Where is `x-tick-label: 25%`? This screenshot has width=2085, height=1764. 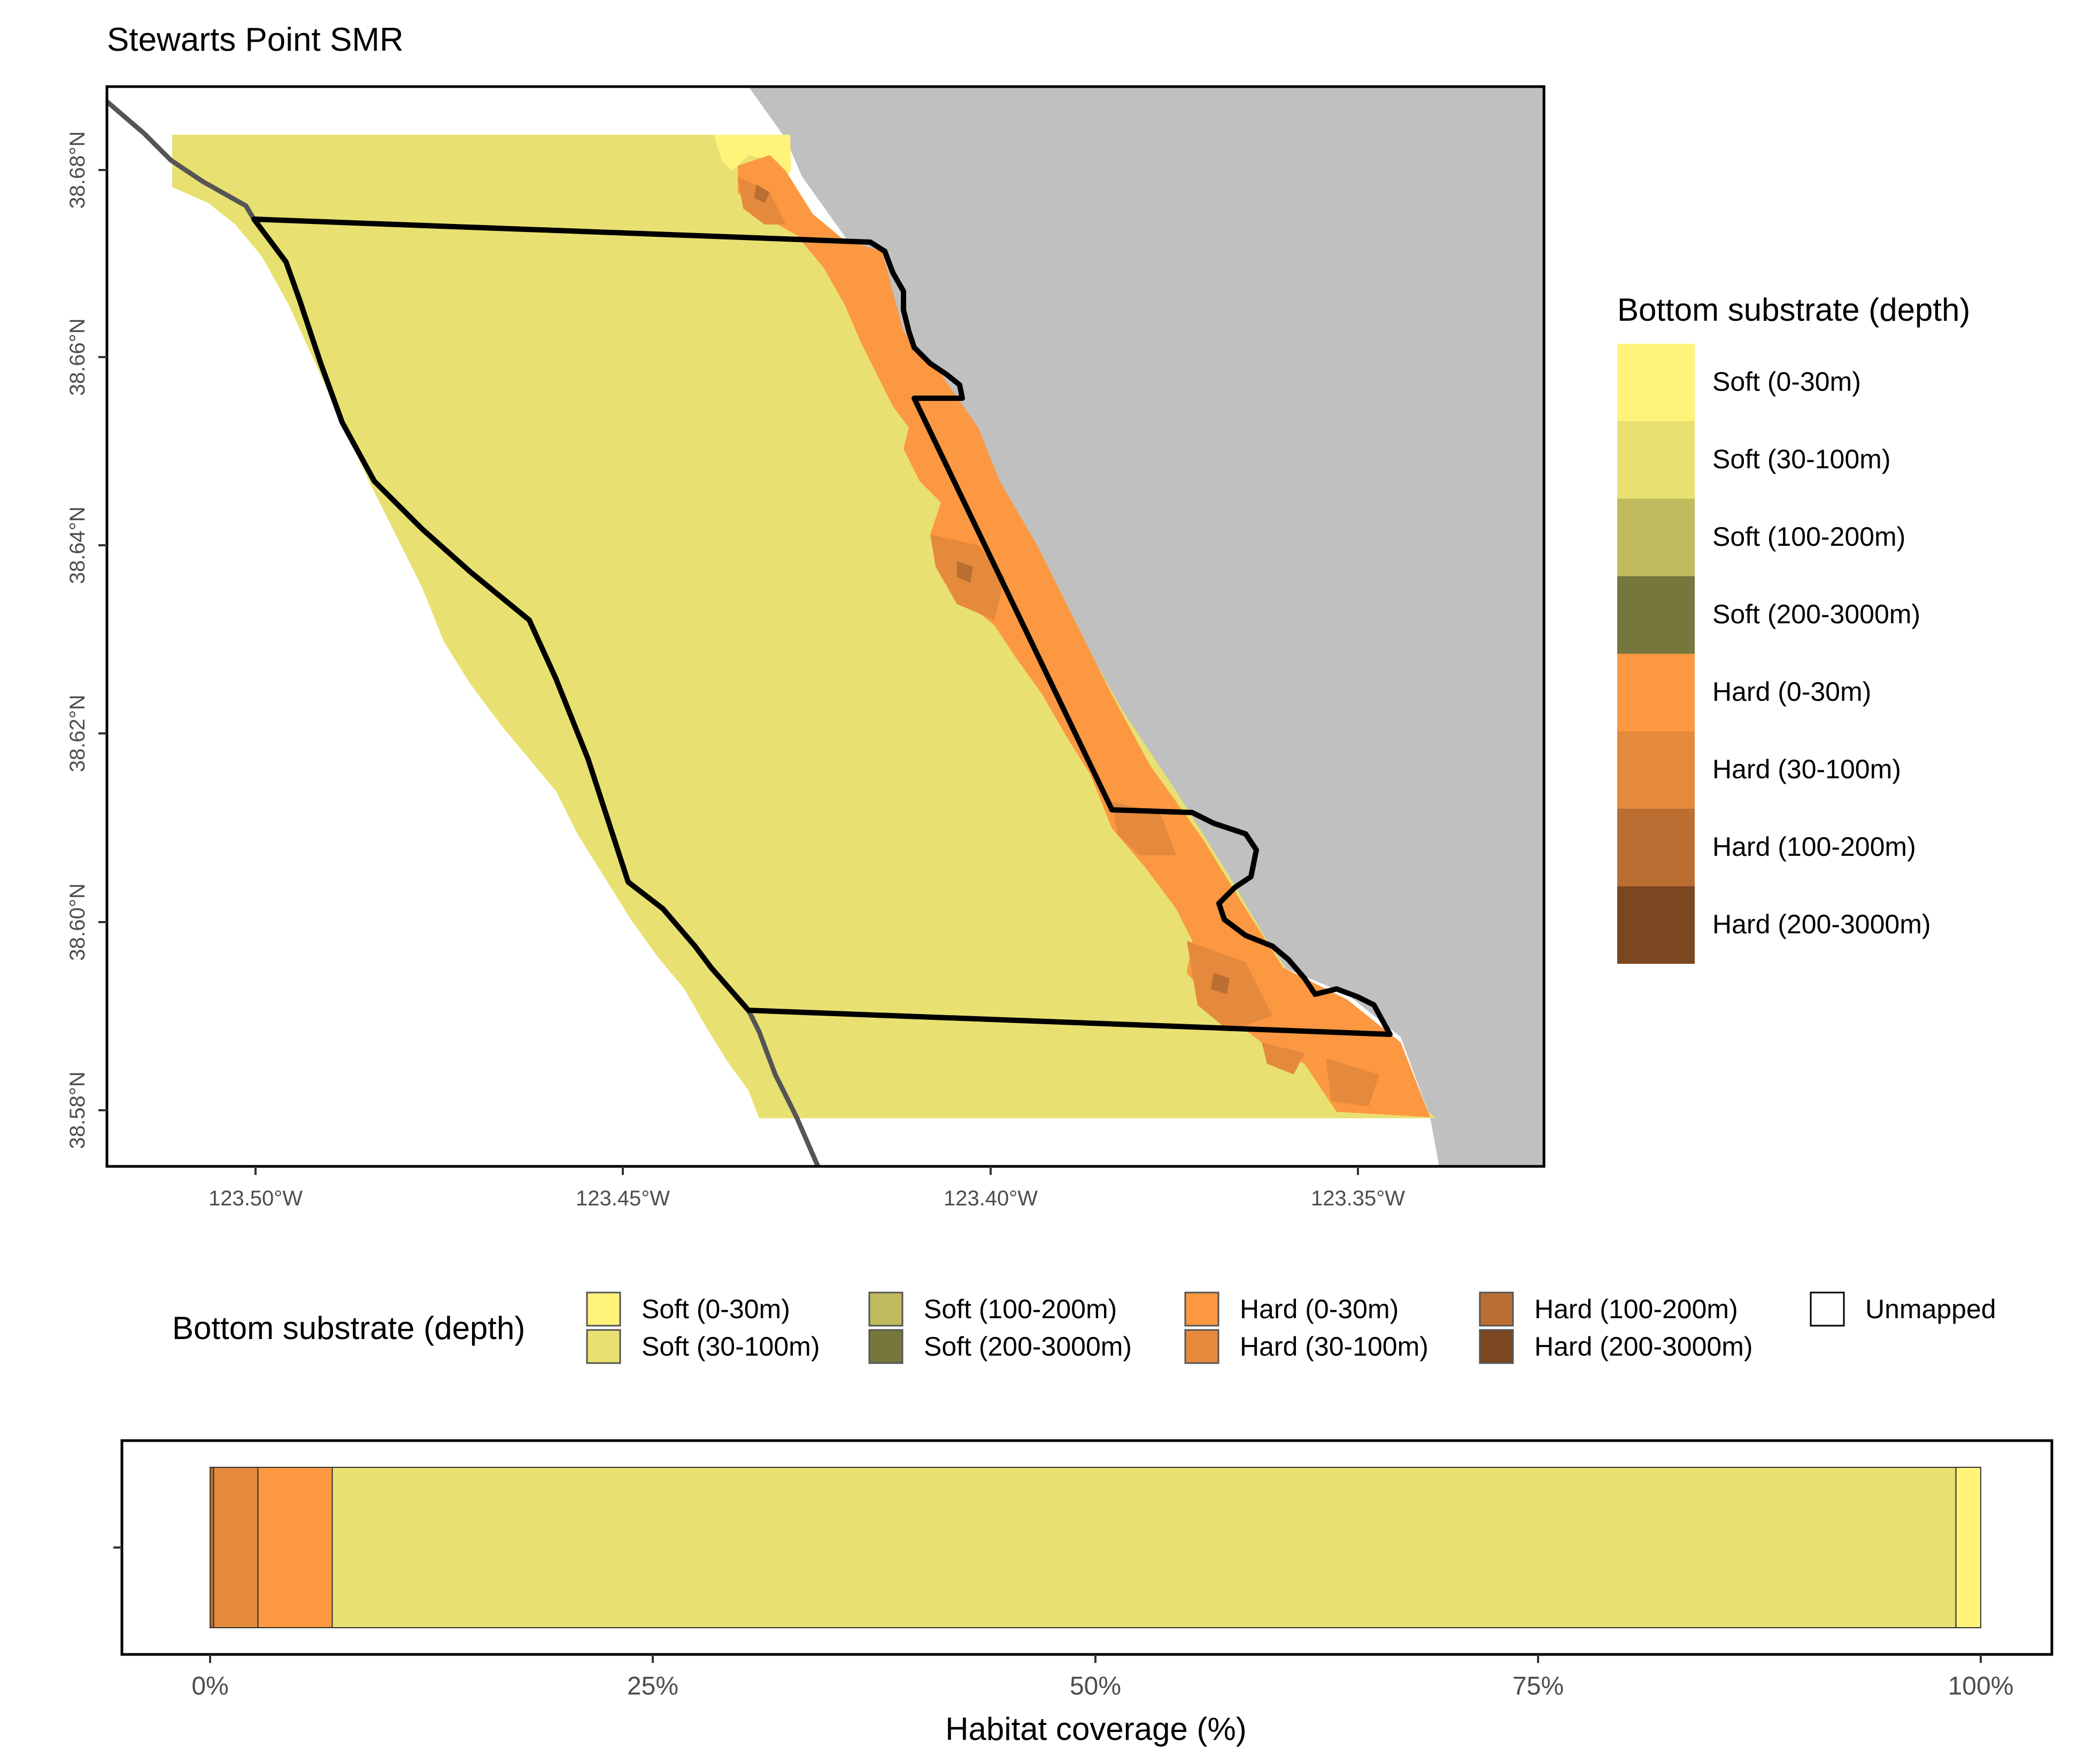
x-tick-label: 25% is located at coordinates (652, 1686).